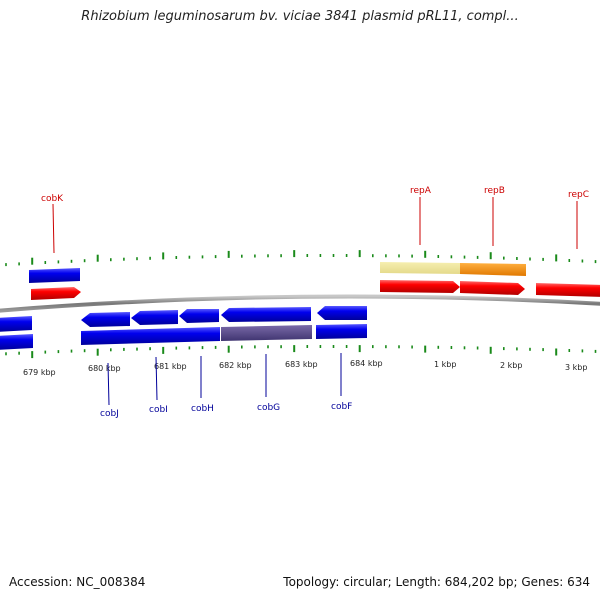 This screenshot has width=600, height=600. Describe the element at coordinates (301, 258) in the screenshot. I see `tick-marks-top` at that location.